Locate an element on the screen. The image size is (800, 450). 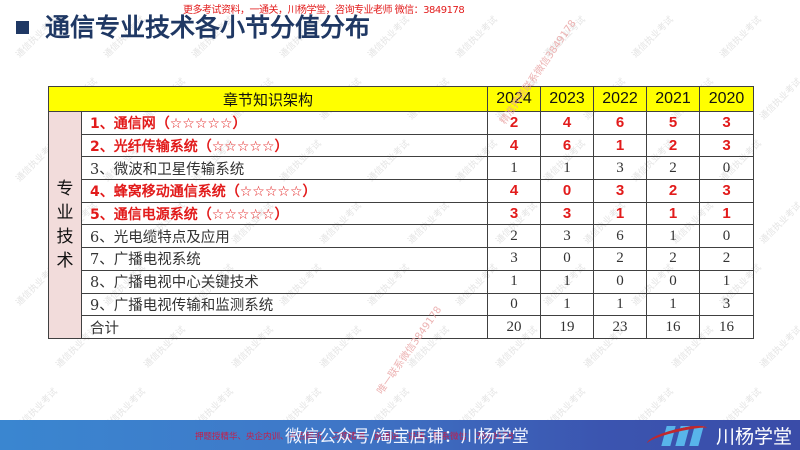
chapter-cell: 合计 is located at coordinates (284, 327).